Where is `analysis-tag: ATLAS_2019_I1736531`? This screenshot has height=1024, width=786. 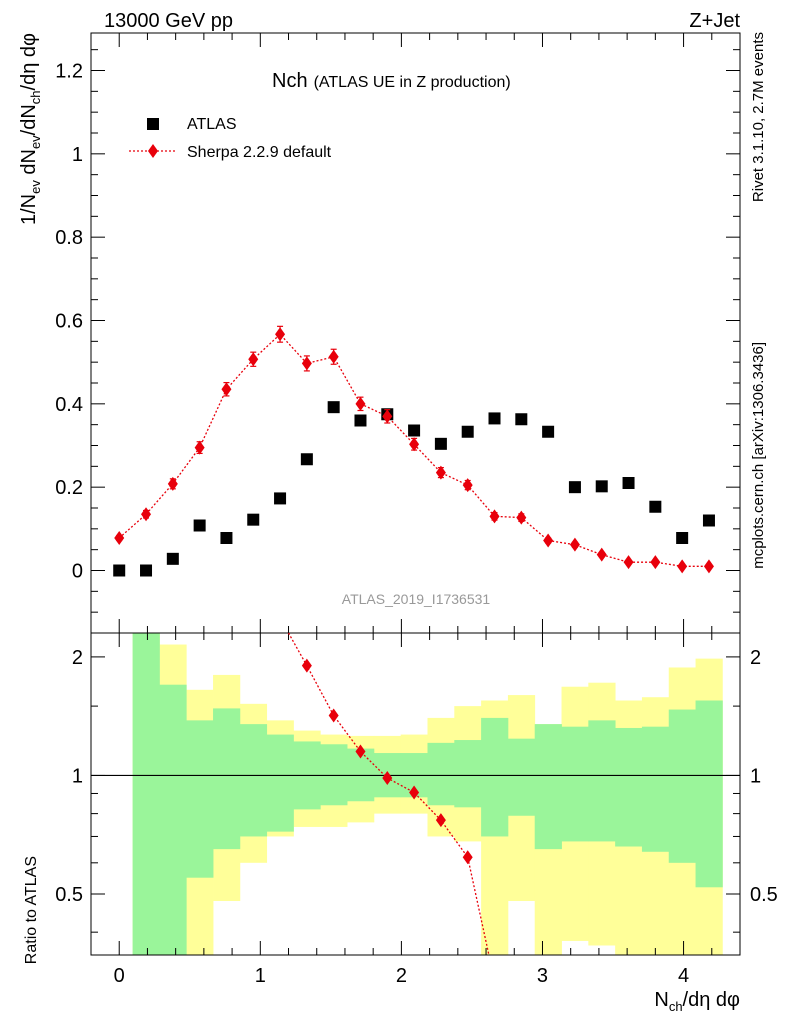
analysis-tag: ATLAS_2019_I1736531 is located at coordinates (416, 599).